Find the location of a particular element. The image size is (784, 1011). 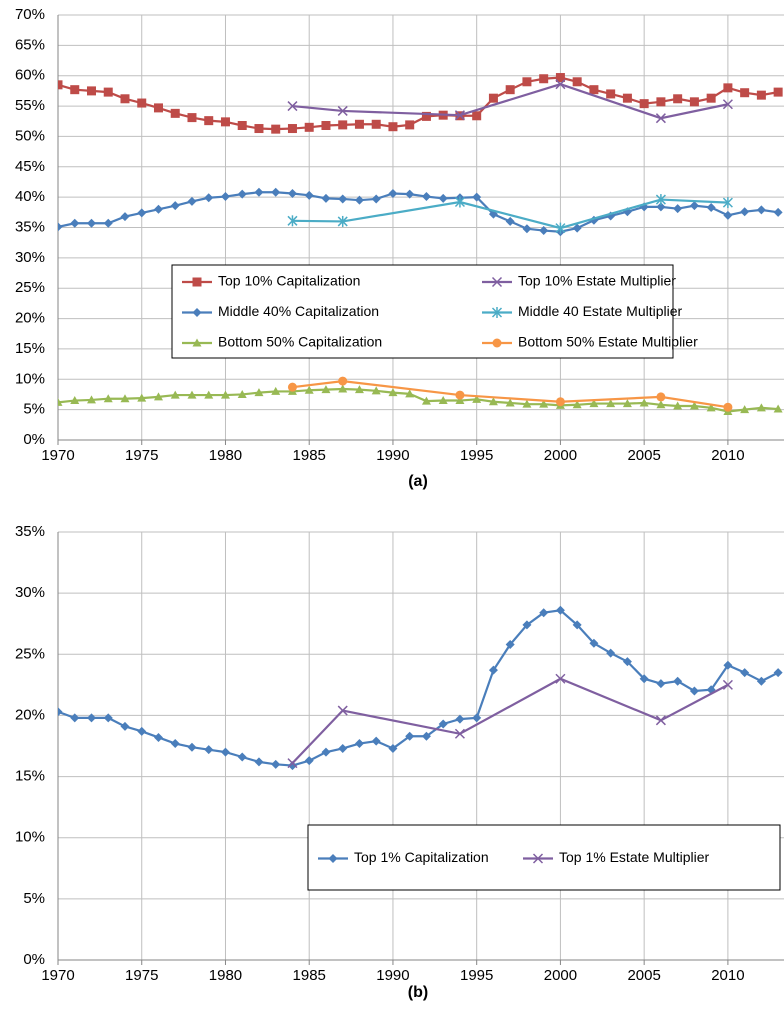

y-tick-label: 35% is located at coordinates (30, 531).